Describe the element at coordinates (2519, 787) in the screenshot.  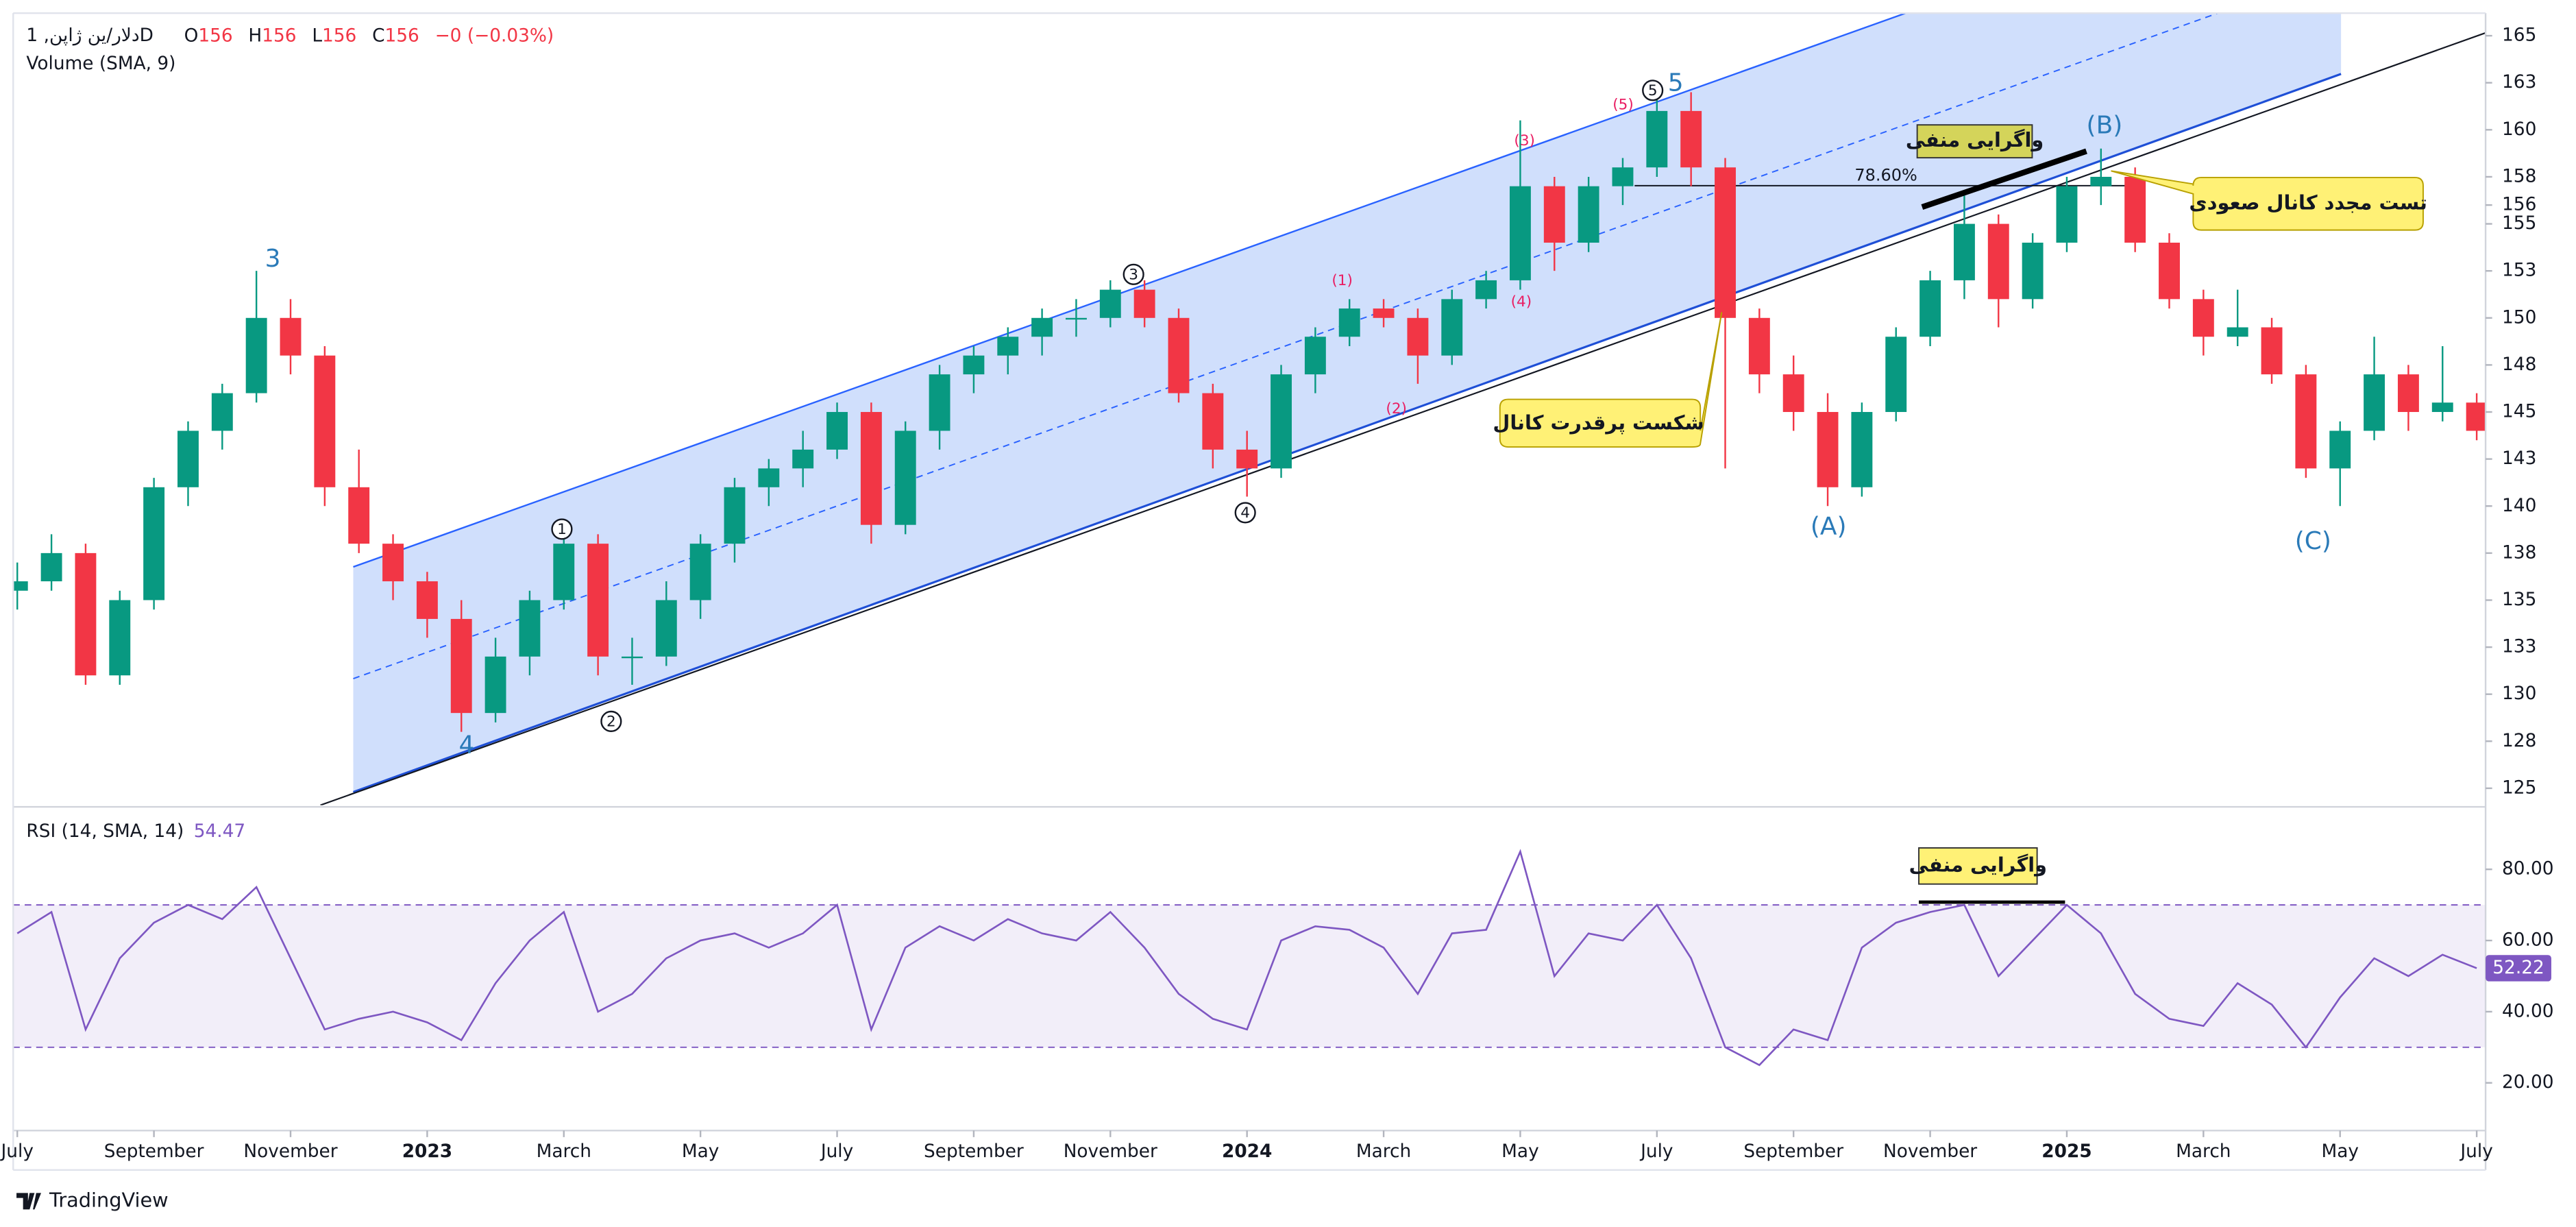
I see `y-tick-label: 125` at that location.